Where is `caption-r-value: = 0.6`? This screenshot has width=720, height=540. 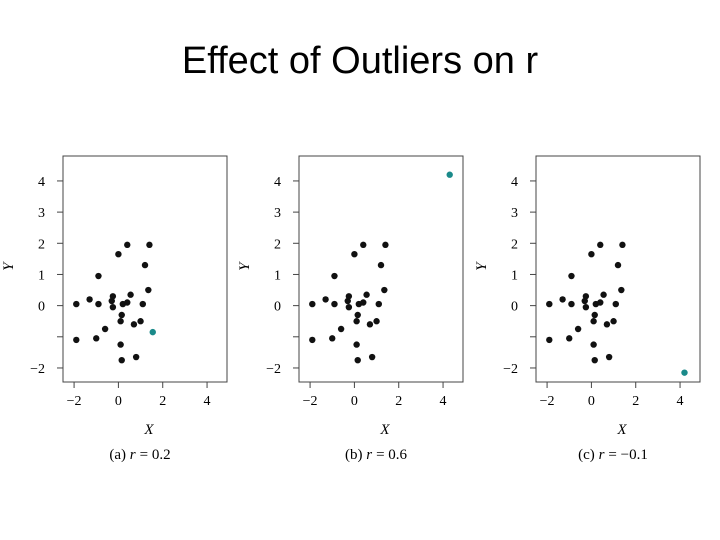
caption-r-value: = 0.6 is located at coordinates (391, 455).